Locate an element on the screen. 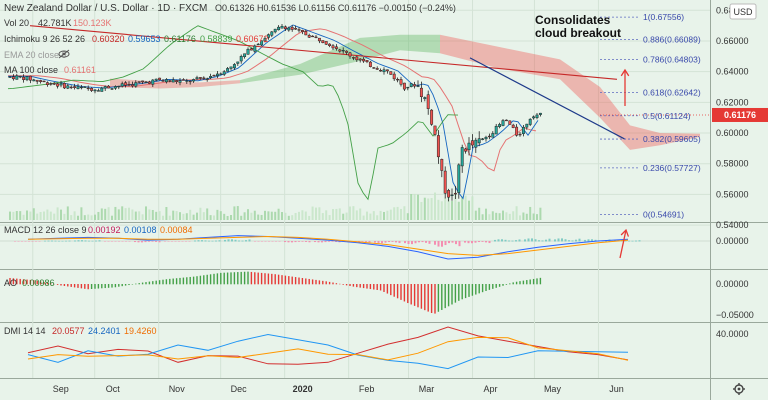 The width and height of the screenshot is (768, 400). ao-panel is located at coordinates (355, 296).